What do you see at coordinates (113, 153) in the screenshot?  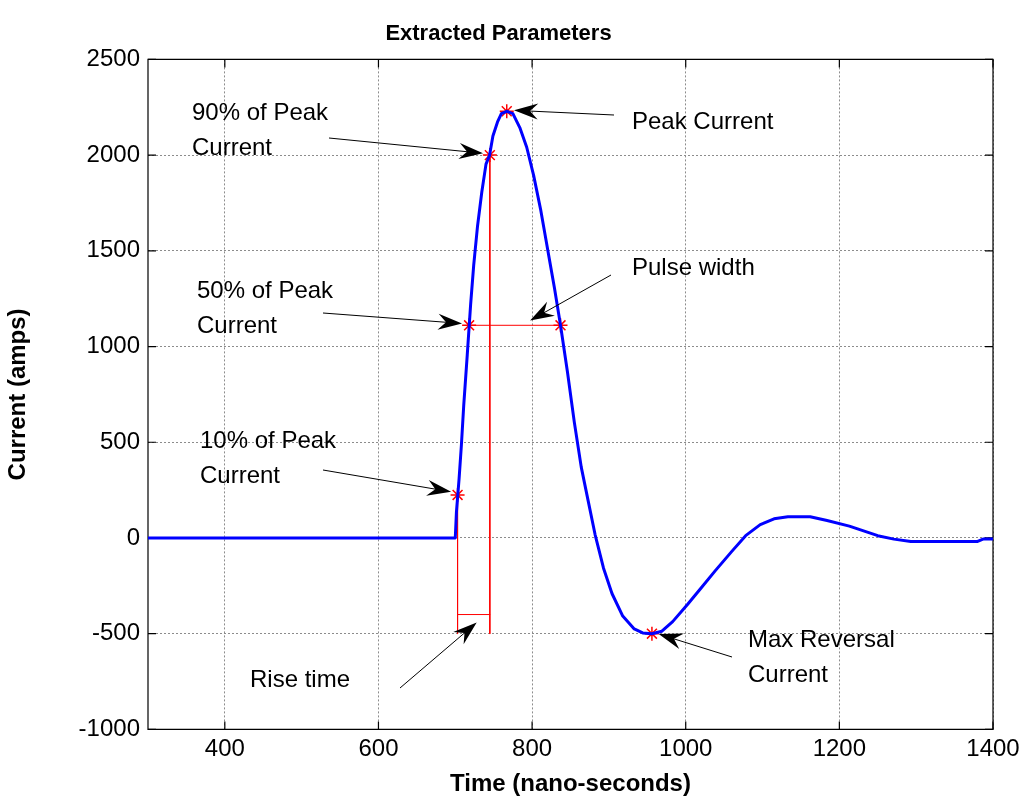 I see `y-tick-label: 2000` at bounding box center [113, 153].